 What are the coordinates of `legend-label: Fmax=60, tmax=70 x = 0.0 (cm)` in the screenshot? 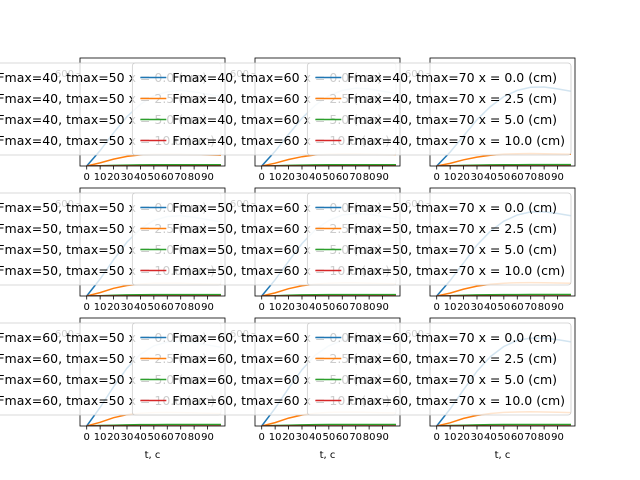 It's located at (452, 337).